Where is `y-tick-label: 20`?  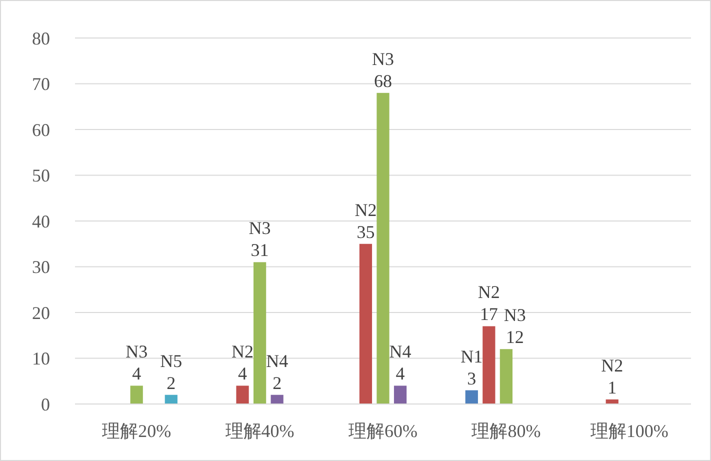
y-tick-label: 20 is located at coordinates (41, 312).